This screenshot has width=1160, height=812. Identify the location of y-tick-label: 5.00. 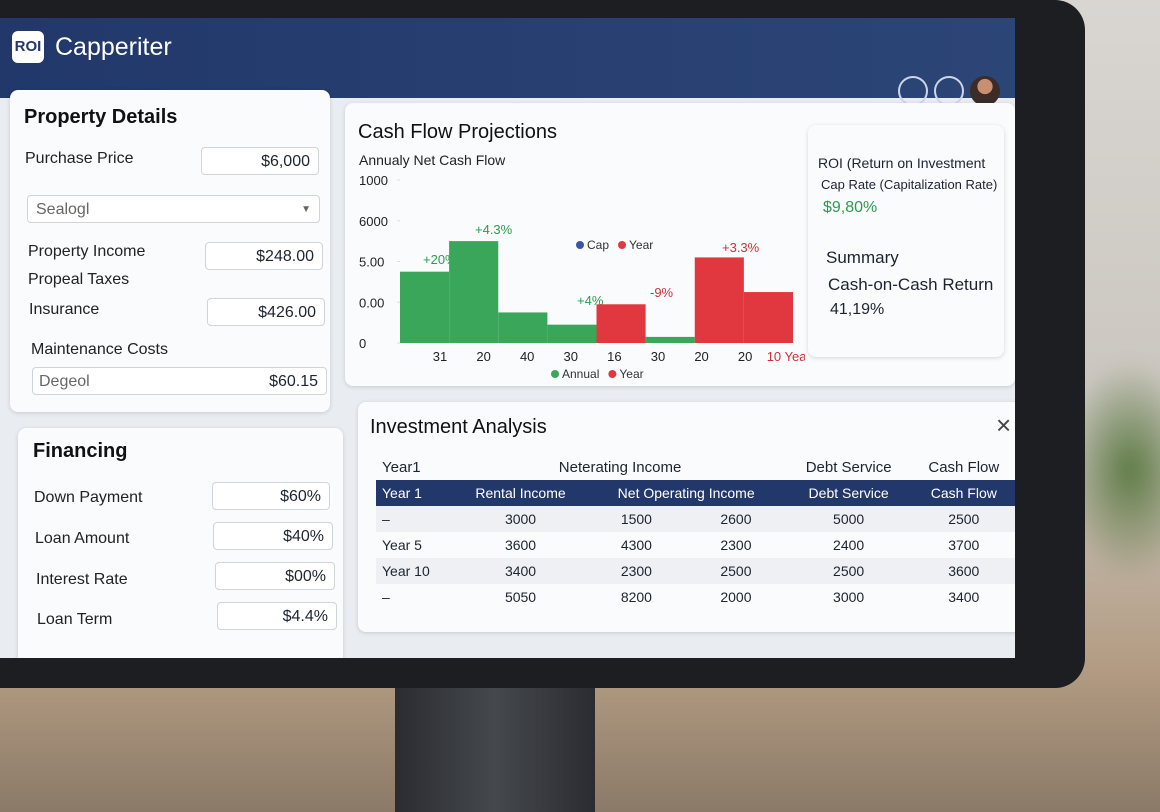
(371, 262).